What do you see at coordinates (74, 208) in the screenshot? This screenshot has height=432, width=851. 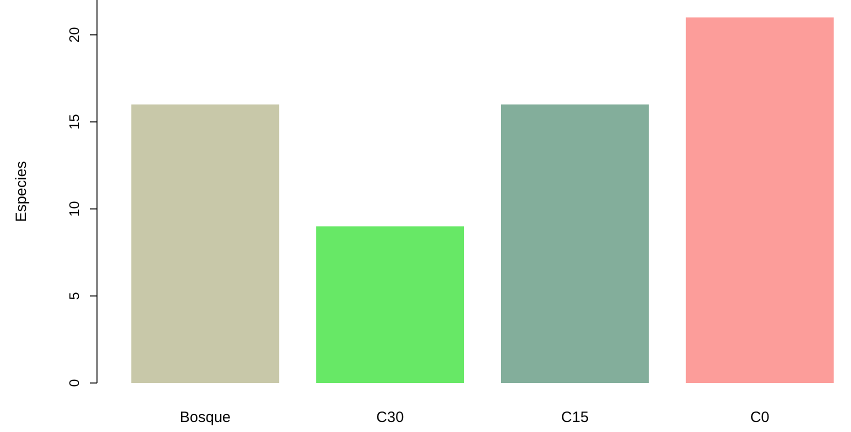 I see `y-tick-label: 10` at bounding box center [74, 208].